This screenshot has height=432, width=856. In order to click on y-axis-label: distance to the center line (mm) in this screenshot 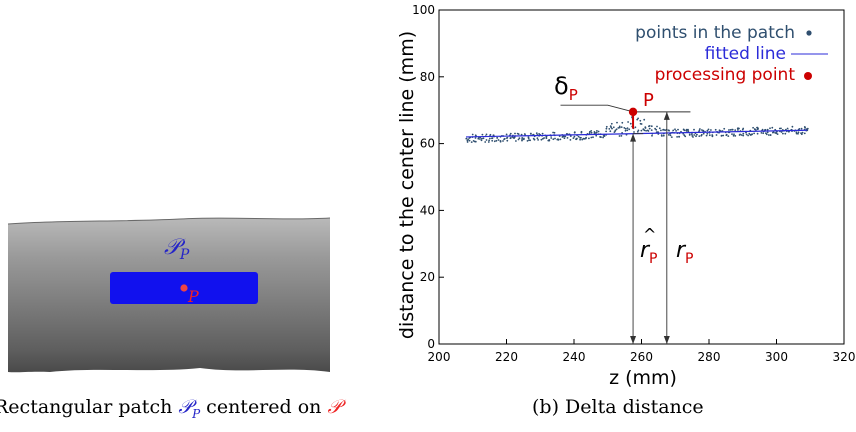, I will do `click(407, 185)`.